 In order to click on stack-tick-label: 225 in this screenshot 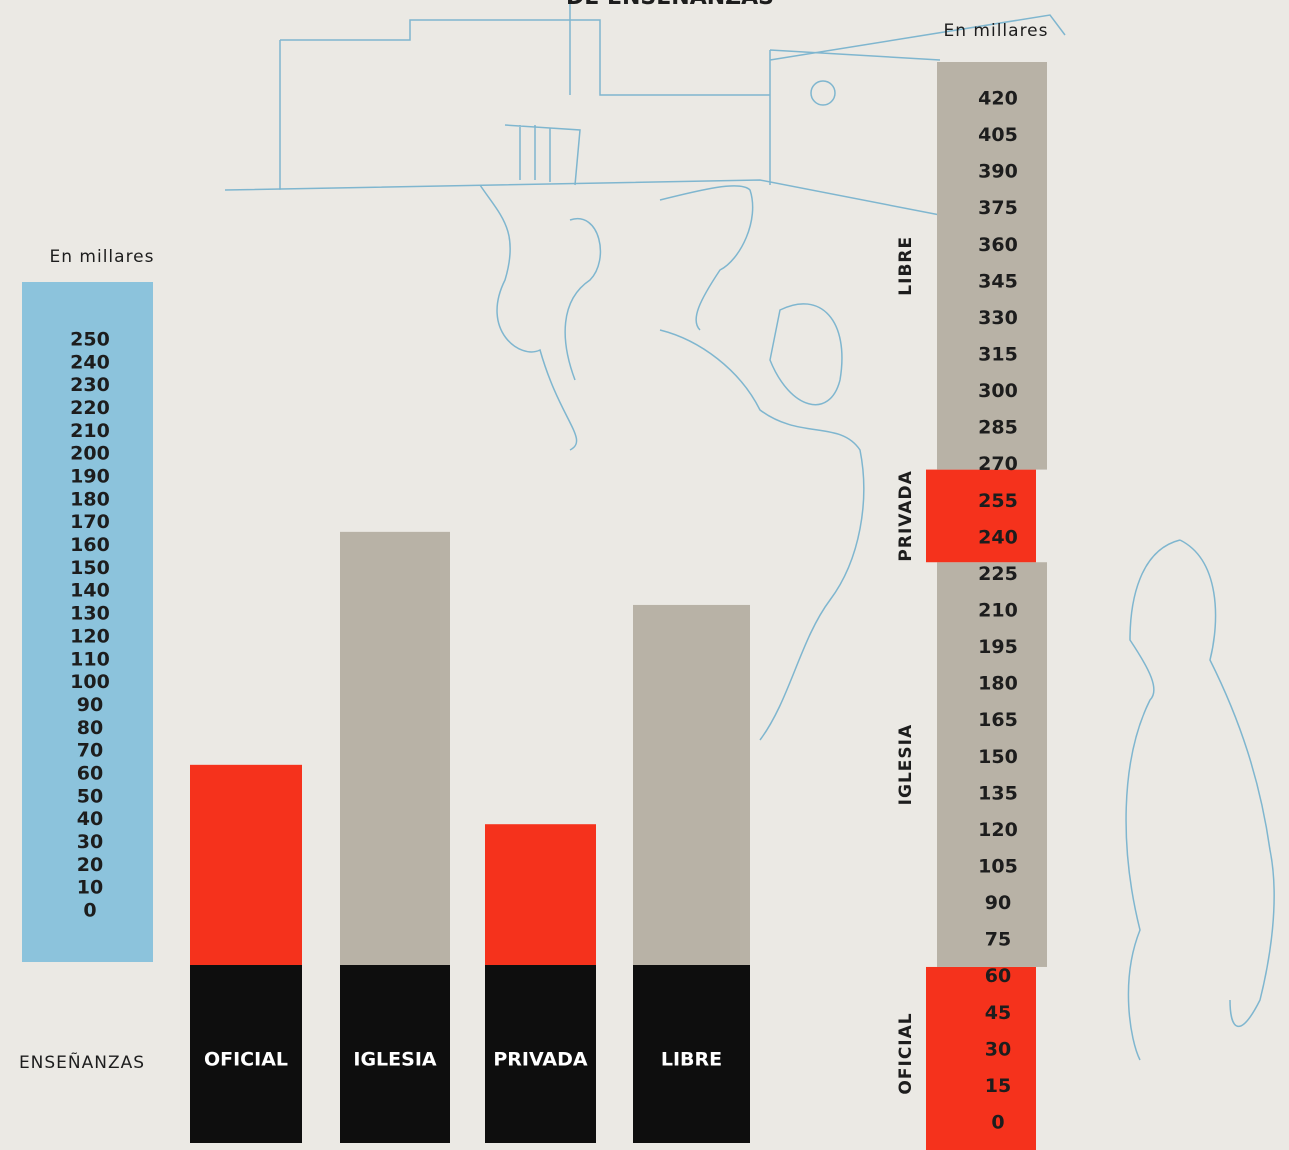, I will do `click(998, 574)`.